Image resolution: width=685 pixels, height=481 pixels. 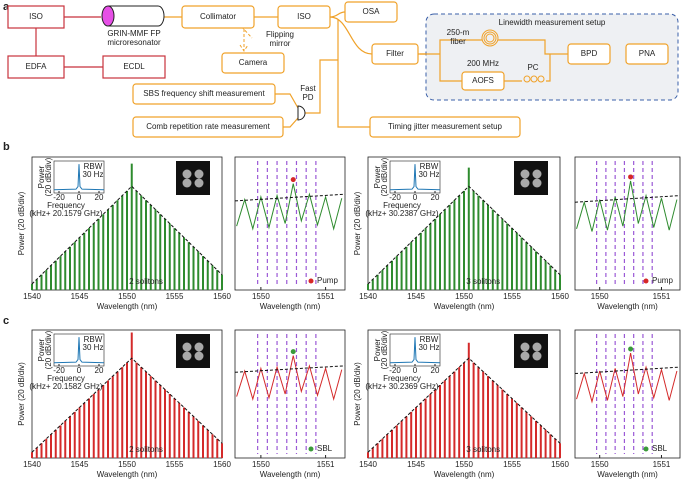 I want to click on node-label: OSA, so click(x=372, y=11).